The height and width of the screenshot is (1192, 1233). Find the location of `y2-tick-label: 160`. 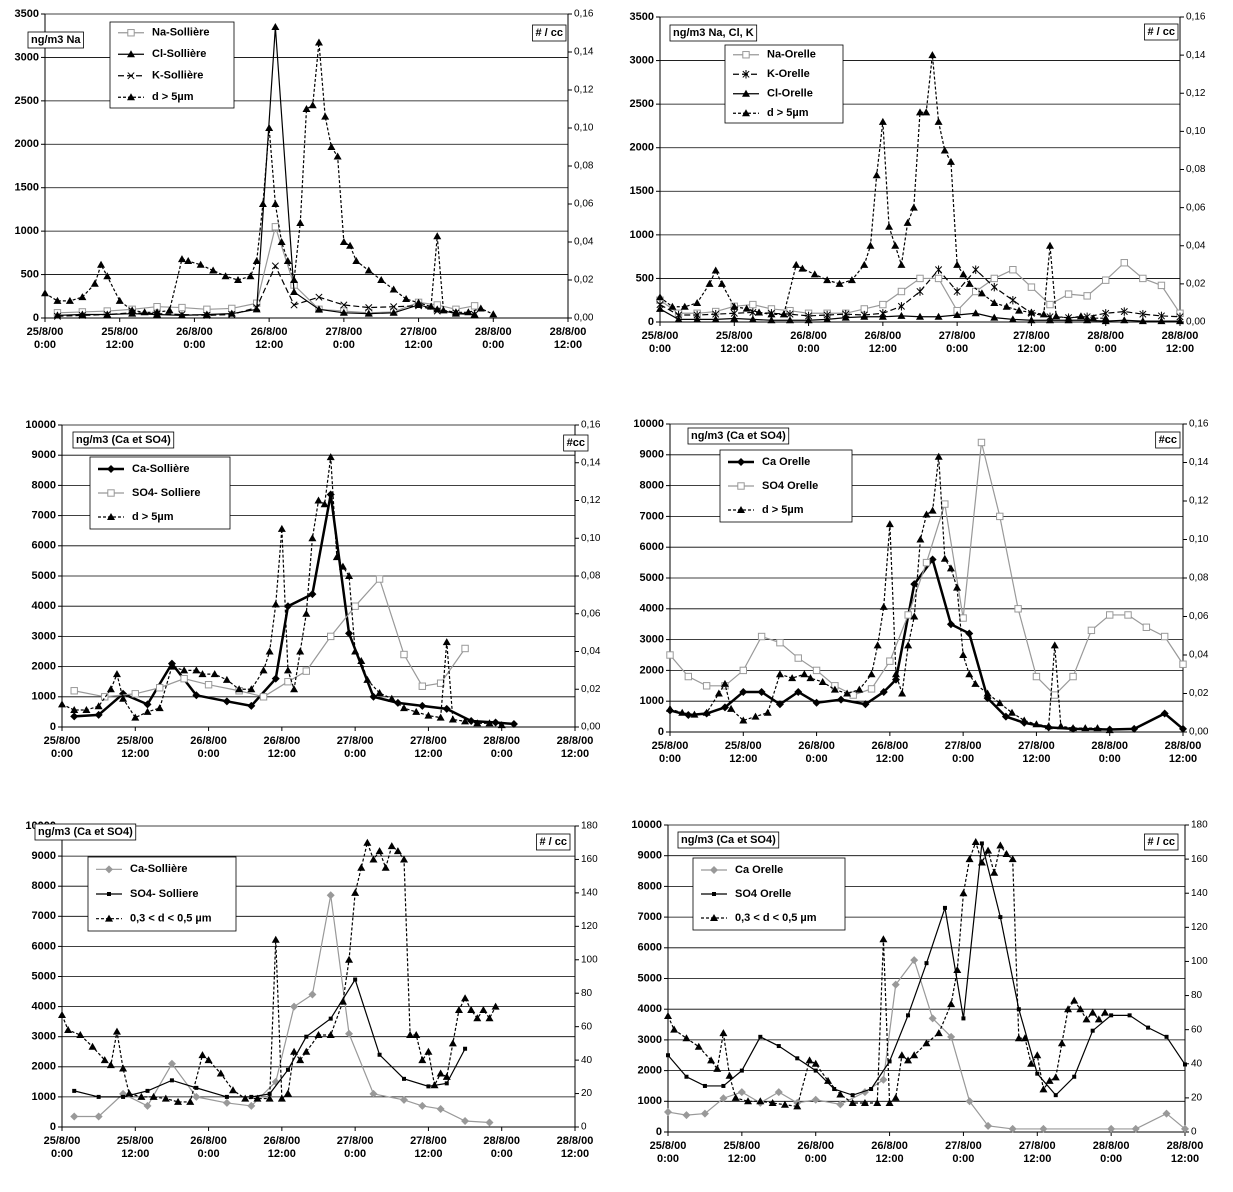

y2-tick-label: 160 is located at coordinates (1199, 859).